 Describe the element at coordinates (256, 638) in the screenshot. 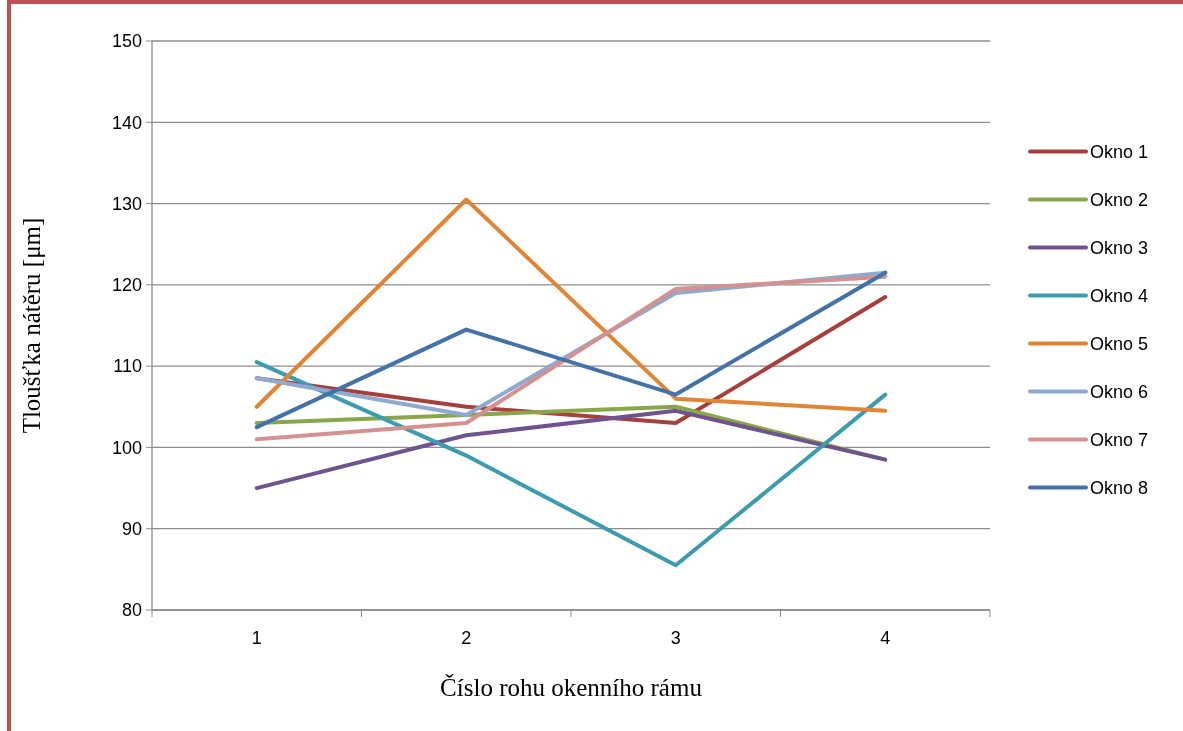

I see `x-tick-label: 1` at that location.